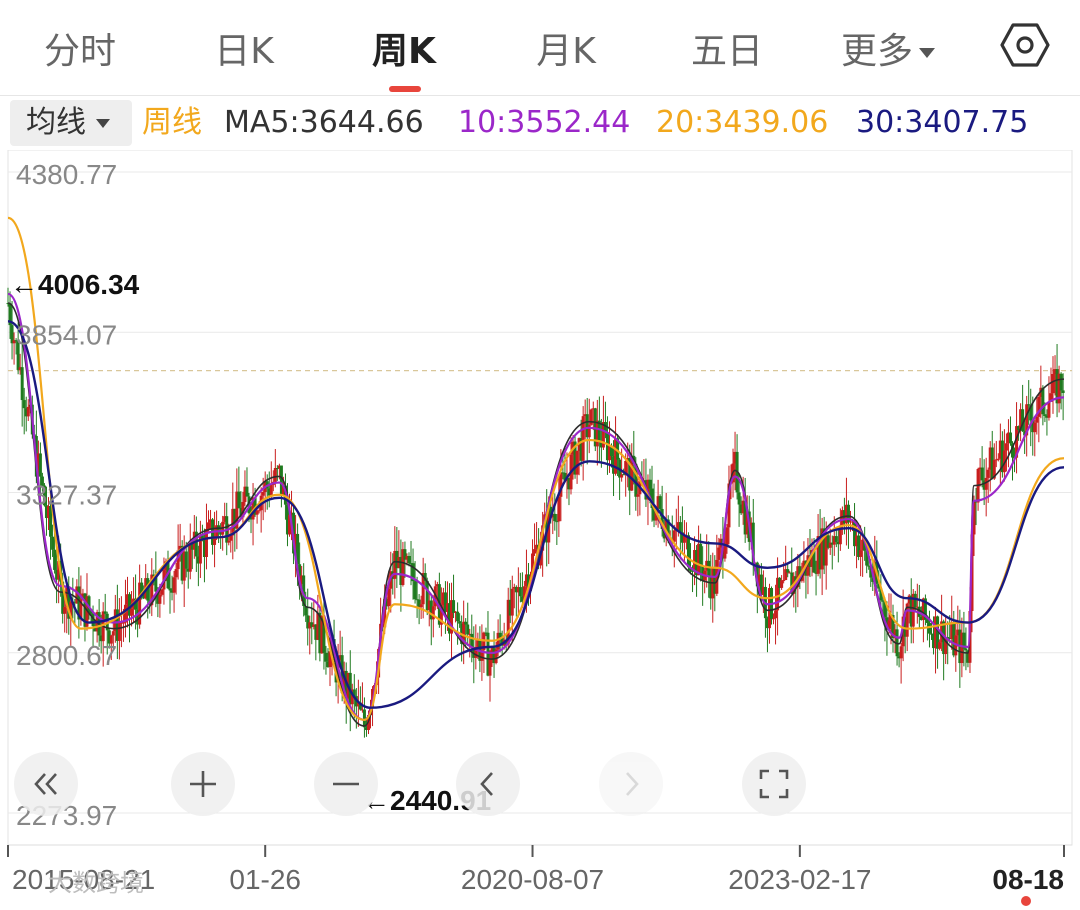 This screenshot has width=1080, height=910. I want to click on zoom-in-button, so click(203, 784).